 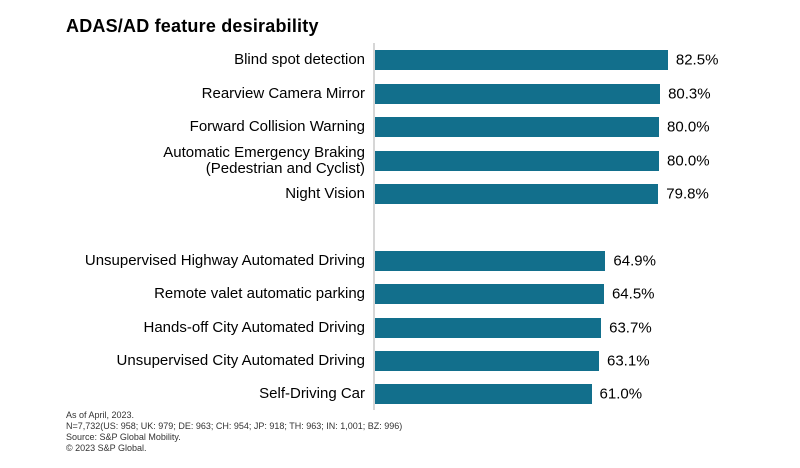 I want to click on y-axis-line, so click(x=374, y=226).